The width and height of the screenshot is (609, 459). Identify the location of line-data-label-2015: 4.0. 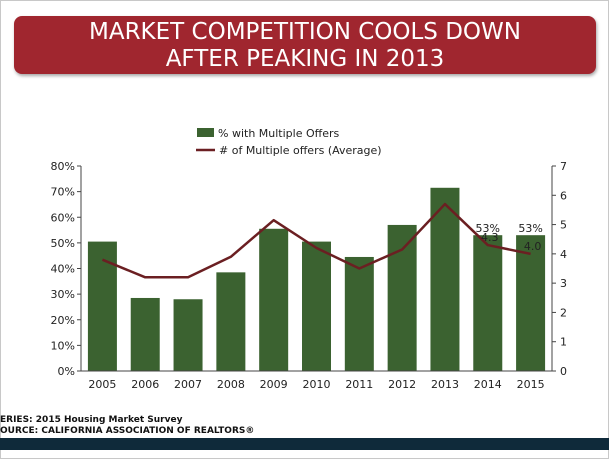
(533, 246).